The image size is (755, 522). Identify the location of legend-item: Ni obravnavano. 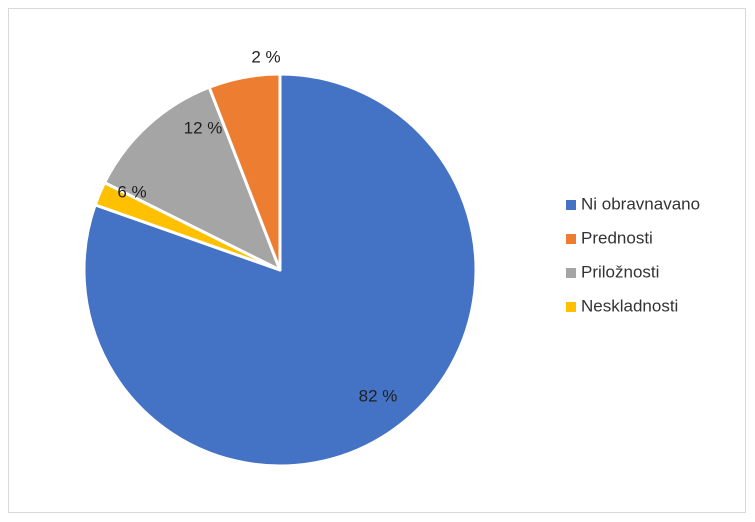
(633, 203).